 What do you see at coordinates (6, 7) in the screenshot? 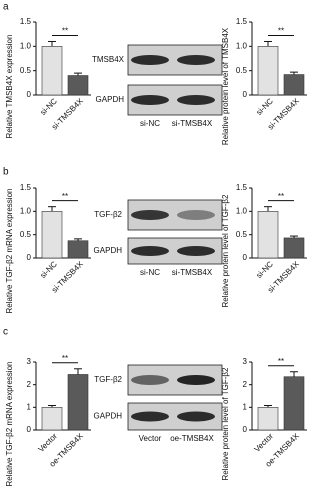
I see `panel-letter: a` at bounding box center [6, 7].